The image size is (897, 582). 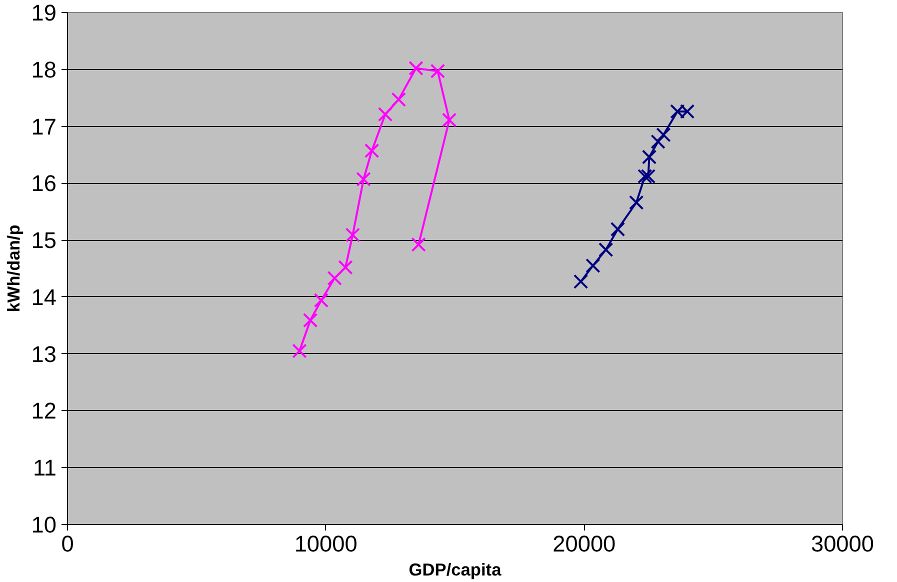 What do you see at coordinates (842, 543) in the screenshot?
I see `x-tick-label: 30000` at bounding box center [842, 543].